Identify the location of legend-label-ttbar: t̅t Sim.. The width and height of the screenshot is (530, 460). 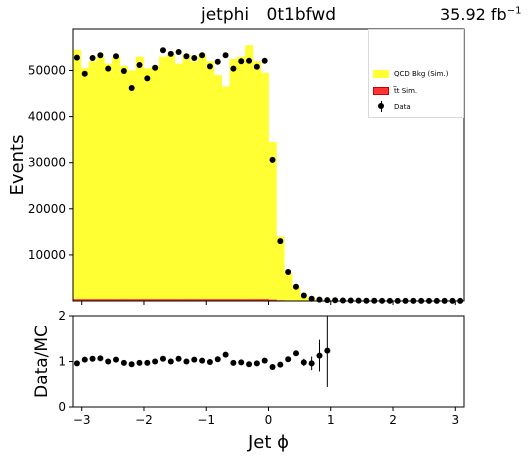
(406, 91).